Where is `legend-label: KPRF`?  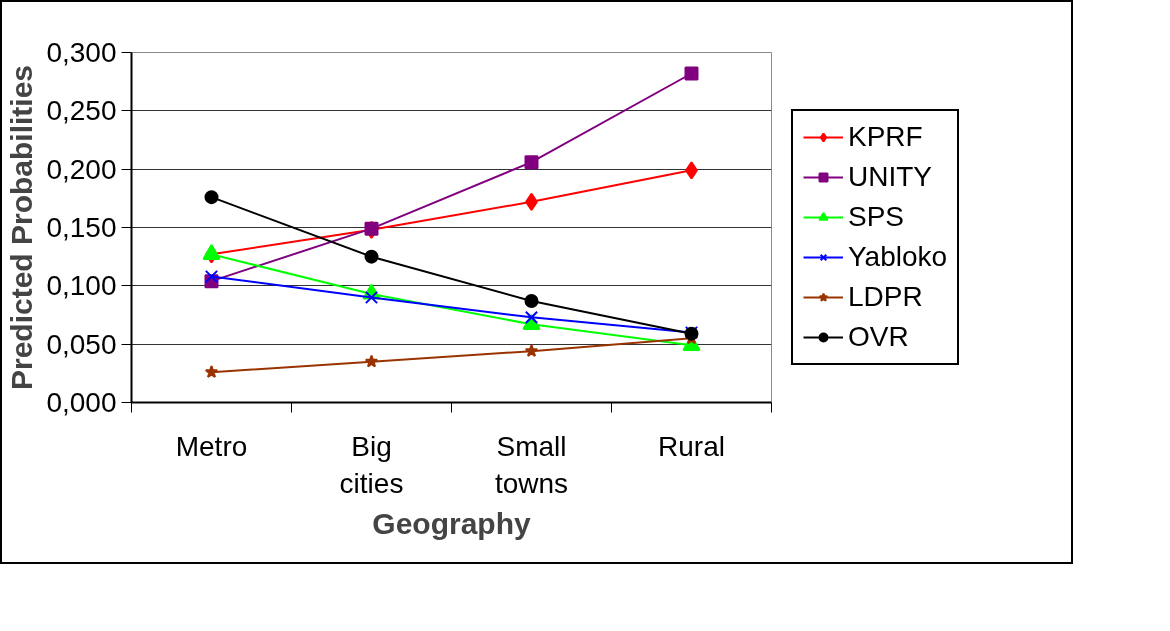 legend-label: KPRF is located at coordinates (885, 137).